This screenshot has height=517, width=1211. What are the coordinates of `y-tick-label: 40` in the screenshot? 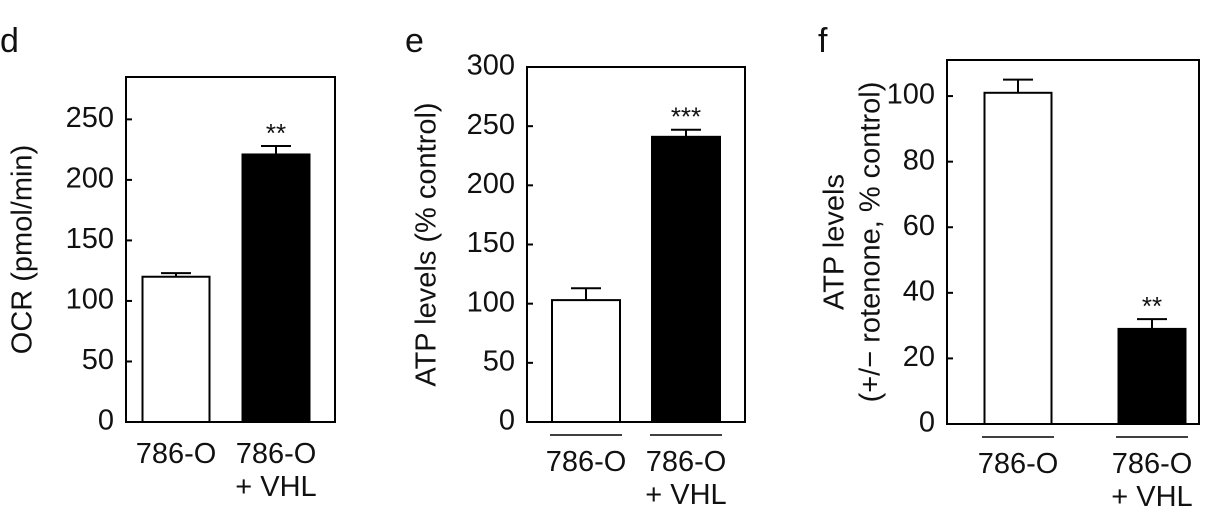 It's located at (919, 291).